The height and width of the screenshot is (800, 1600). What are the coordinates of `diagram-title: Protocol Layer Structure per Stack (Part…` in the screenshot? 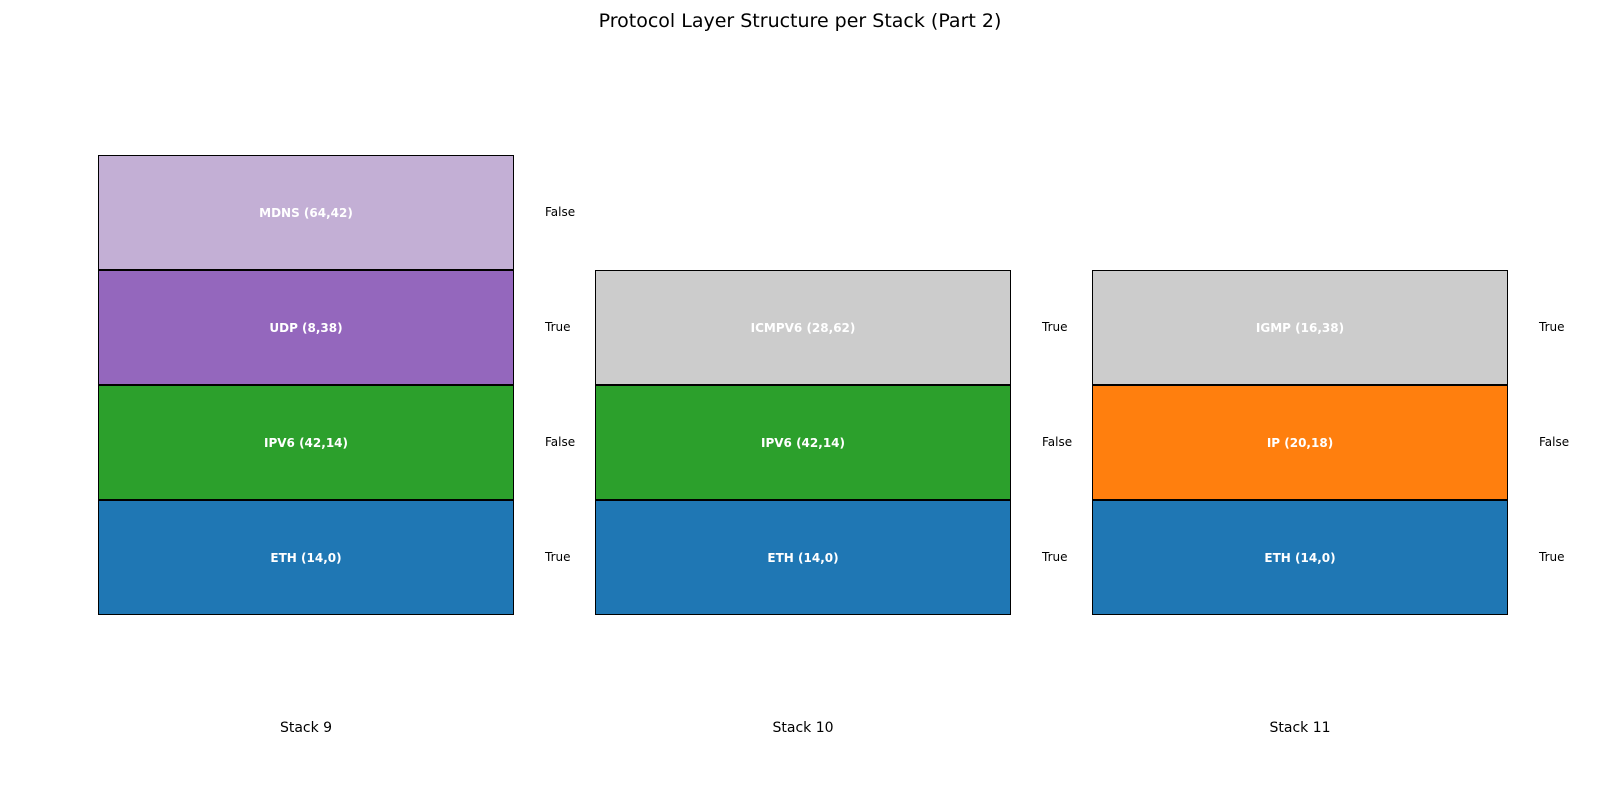 It's located at (800, 21).